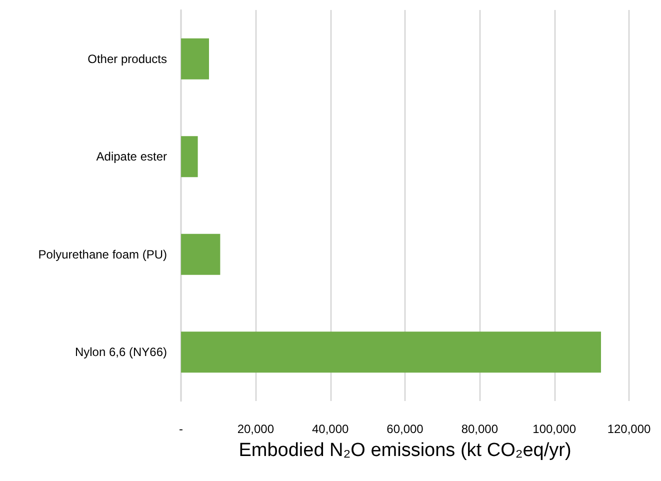  I want to click on x-tick-label: 60,000, so click(405, 429).